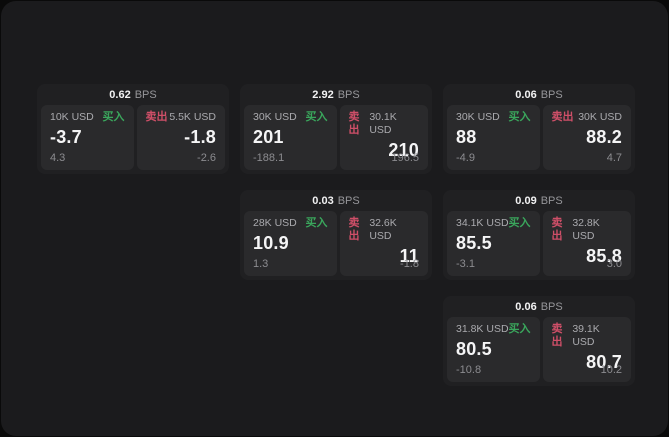 The height and width of the screenshot is (437, 669). I want to click on buy-panel: 30K USD 买入 201 -188.1, so click(290, 137).